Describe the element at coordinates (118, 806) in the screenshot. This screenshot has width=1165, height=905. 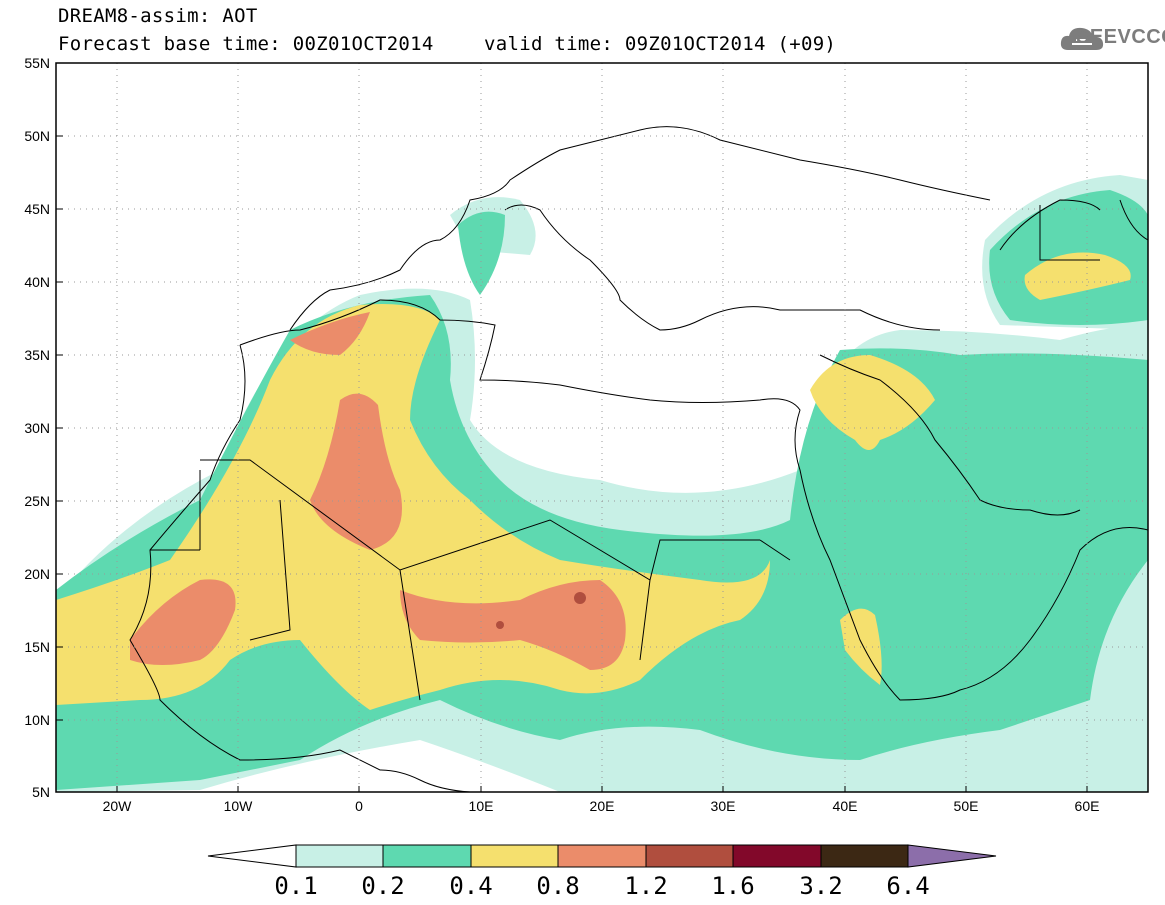
I see `lon-label: 20W` at that location.